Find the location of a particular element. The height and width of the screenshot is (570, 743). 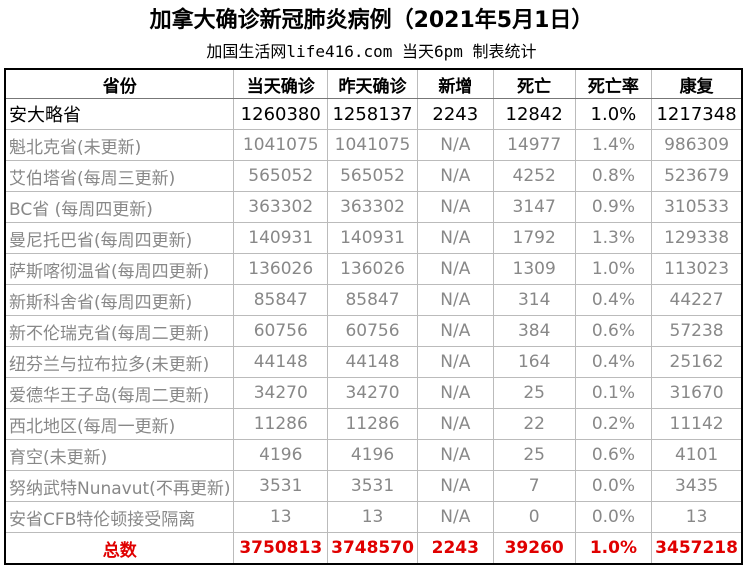

value-cell: 7 is located at coordinates (534, 486).